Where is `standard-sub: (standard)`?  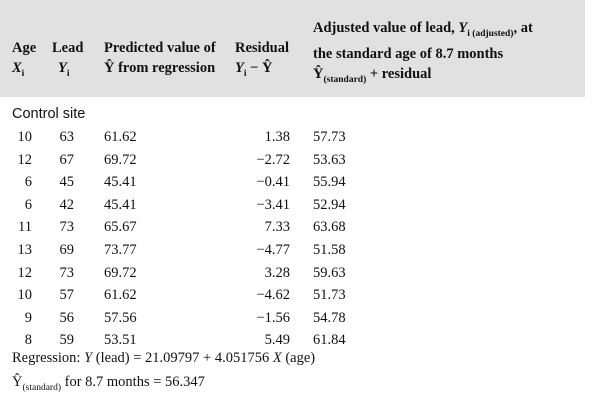 standard-sub: (standard) is located at coordinates (41, 387).